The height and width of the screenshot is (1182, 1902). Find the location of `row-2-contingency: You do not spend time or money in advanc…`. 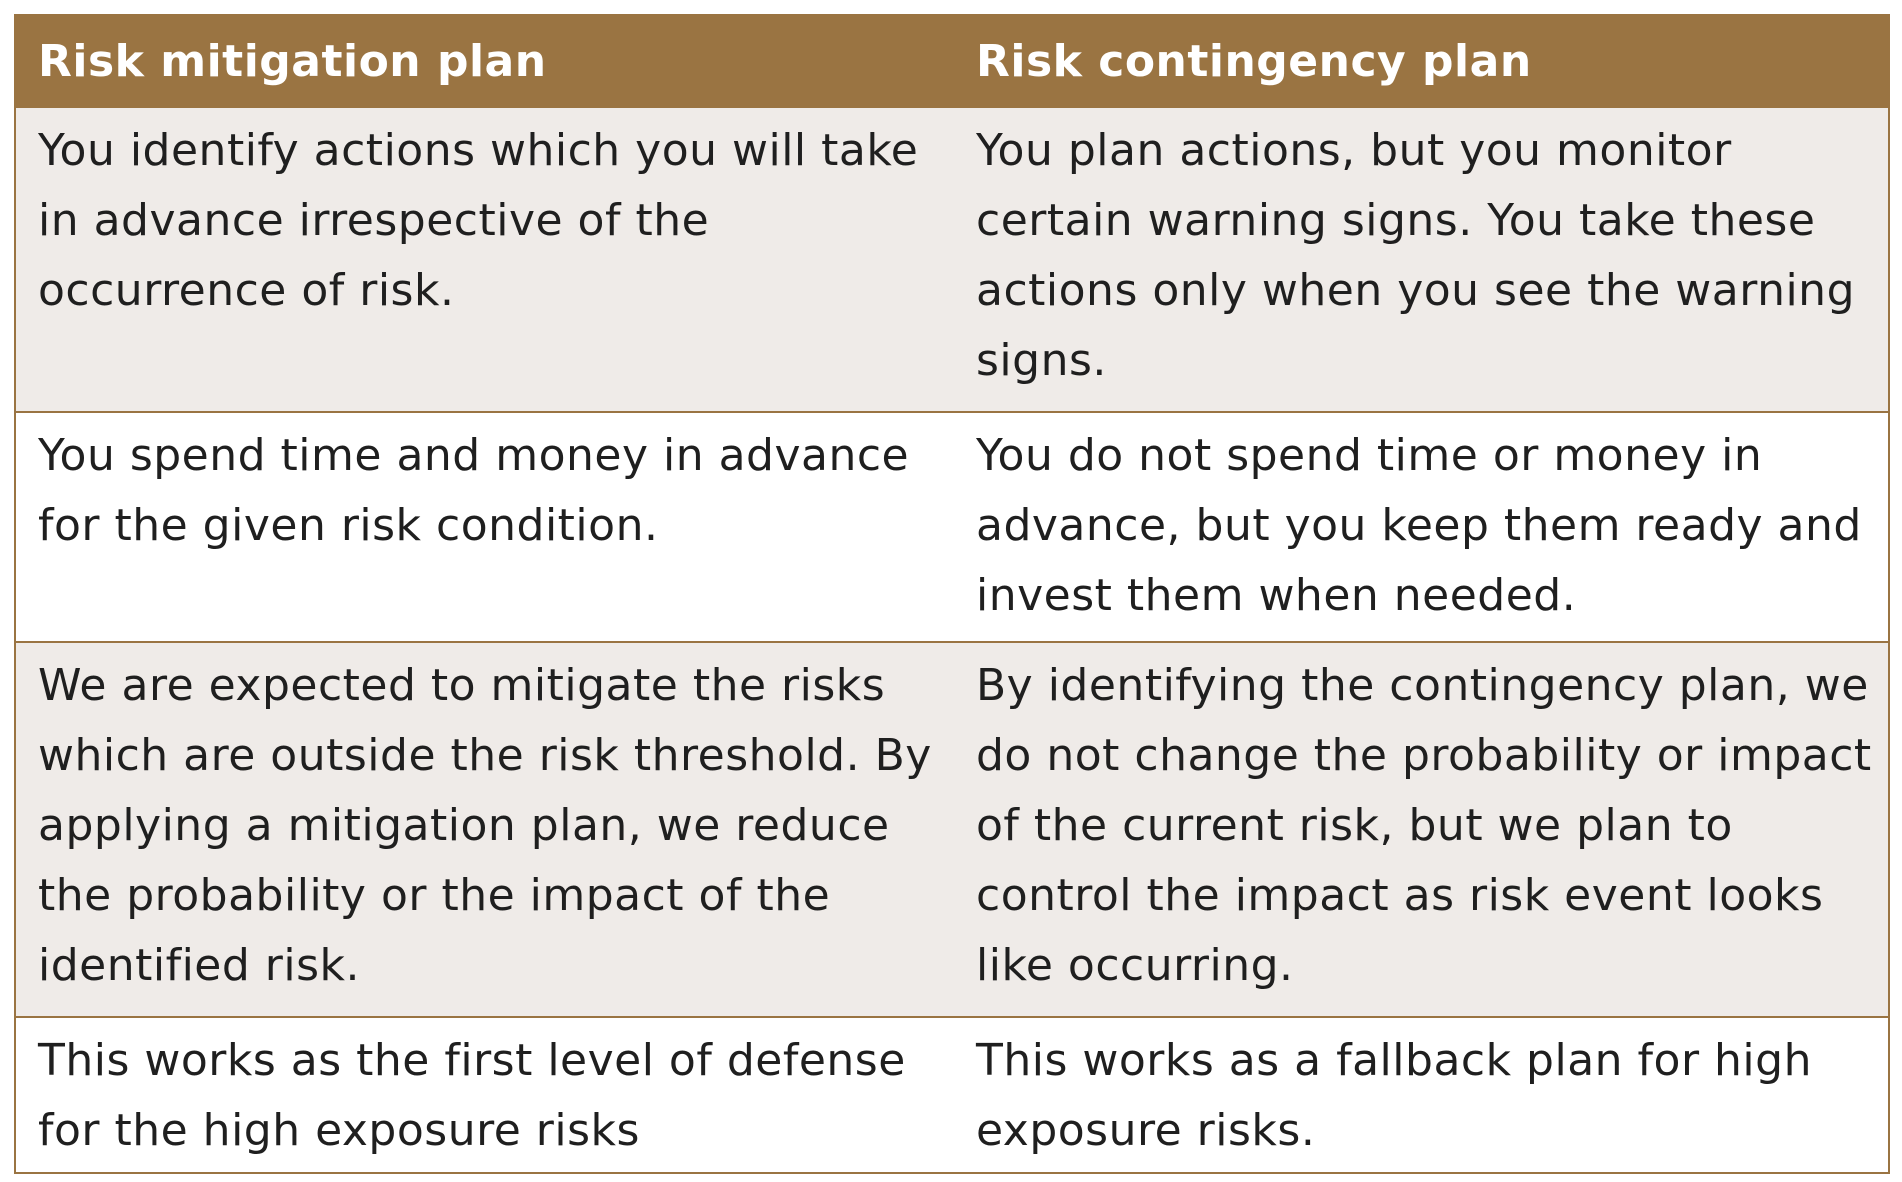

row-2-contingency: You do not spend time or money in advanc… is located at coordinates (1421, 526).